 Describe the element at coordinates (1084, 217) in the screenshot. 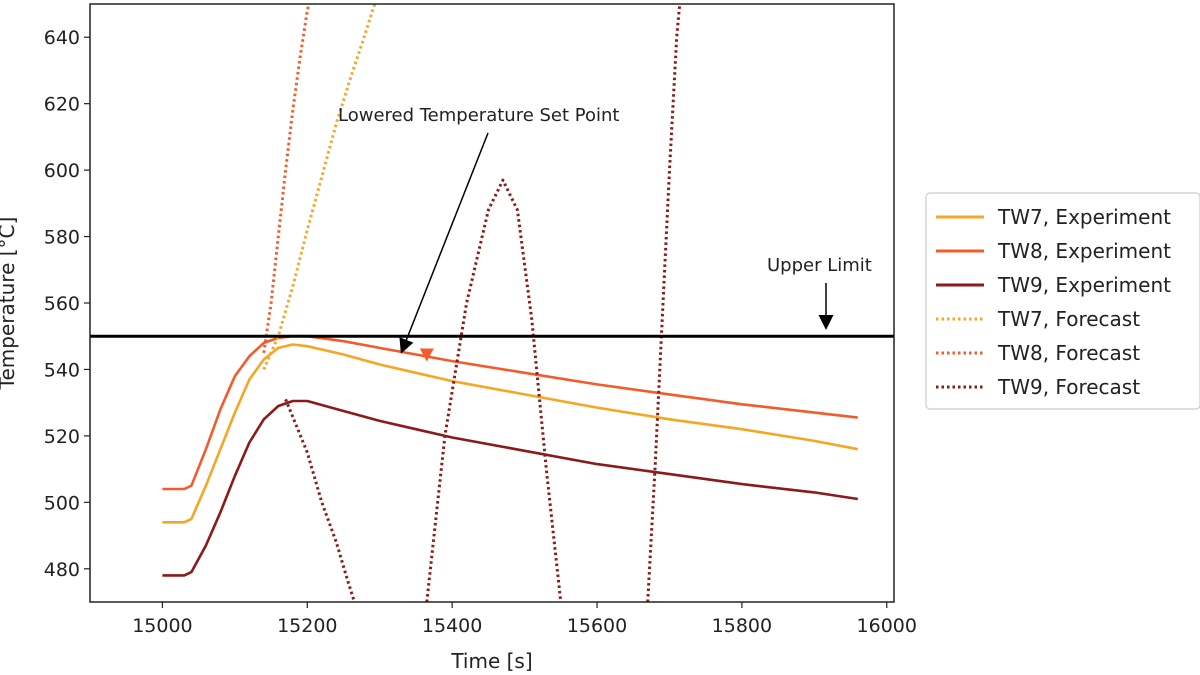

I see `legend-label: TW7, Experiment` at that location.